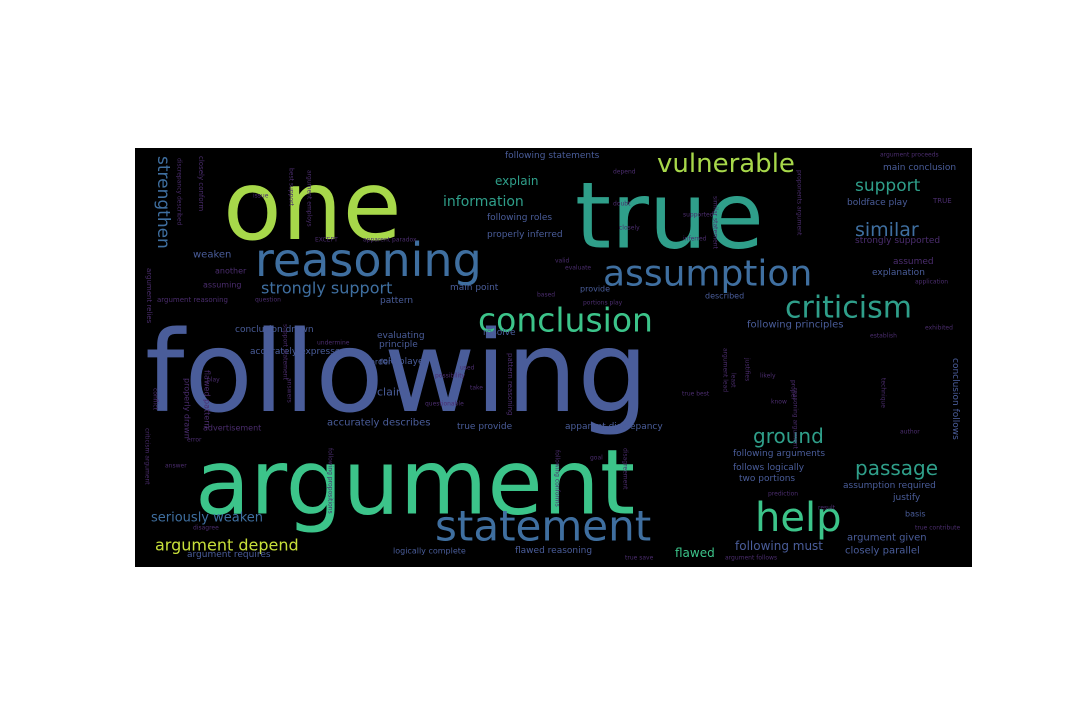  What do you see at coordinates (639, 558) in the screenshot?
I see `word-true-save: true save` at bounding box center [639, 558].